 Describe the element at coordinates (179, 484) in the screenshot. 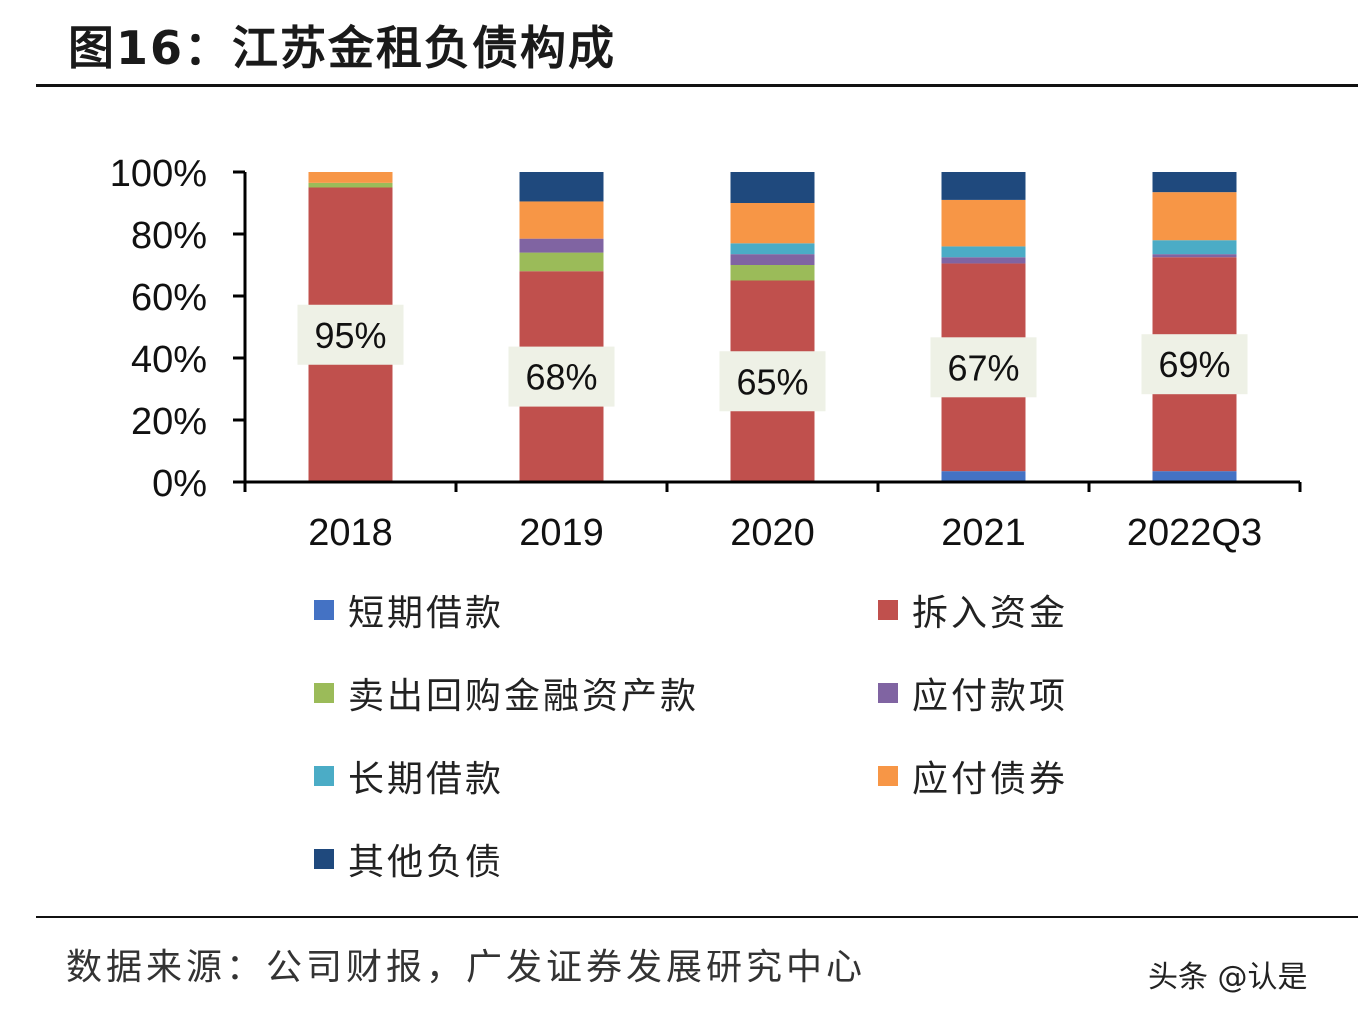

I see `y-tick-label: 0%` at that location.